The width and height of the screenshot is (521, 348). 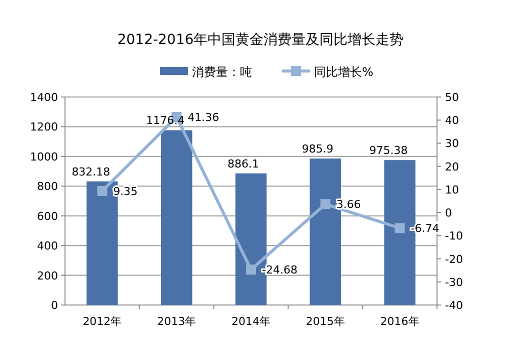 What do you see at coordinates (452, 189) in the screenshot?
I see `y2-tick-label: 10` at bounding box center [452, 189].